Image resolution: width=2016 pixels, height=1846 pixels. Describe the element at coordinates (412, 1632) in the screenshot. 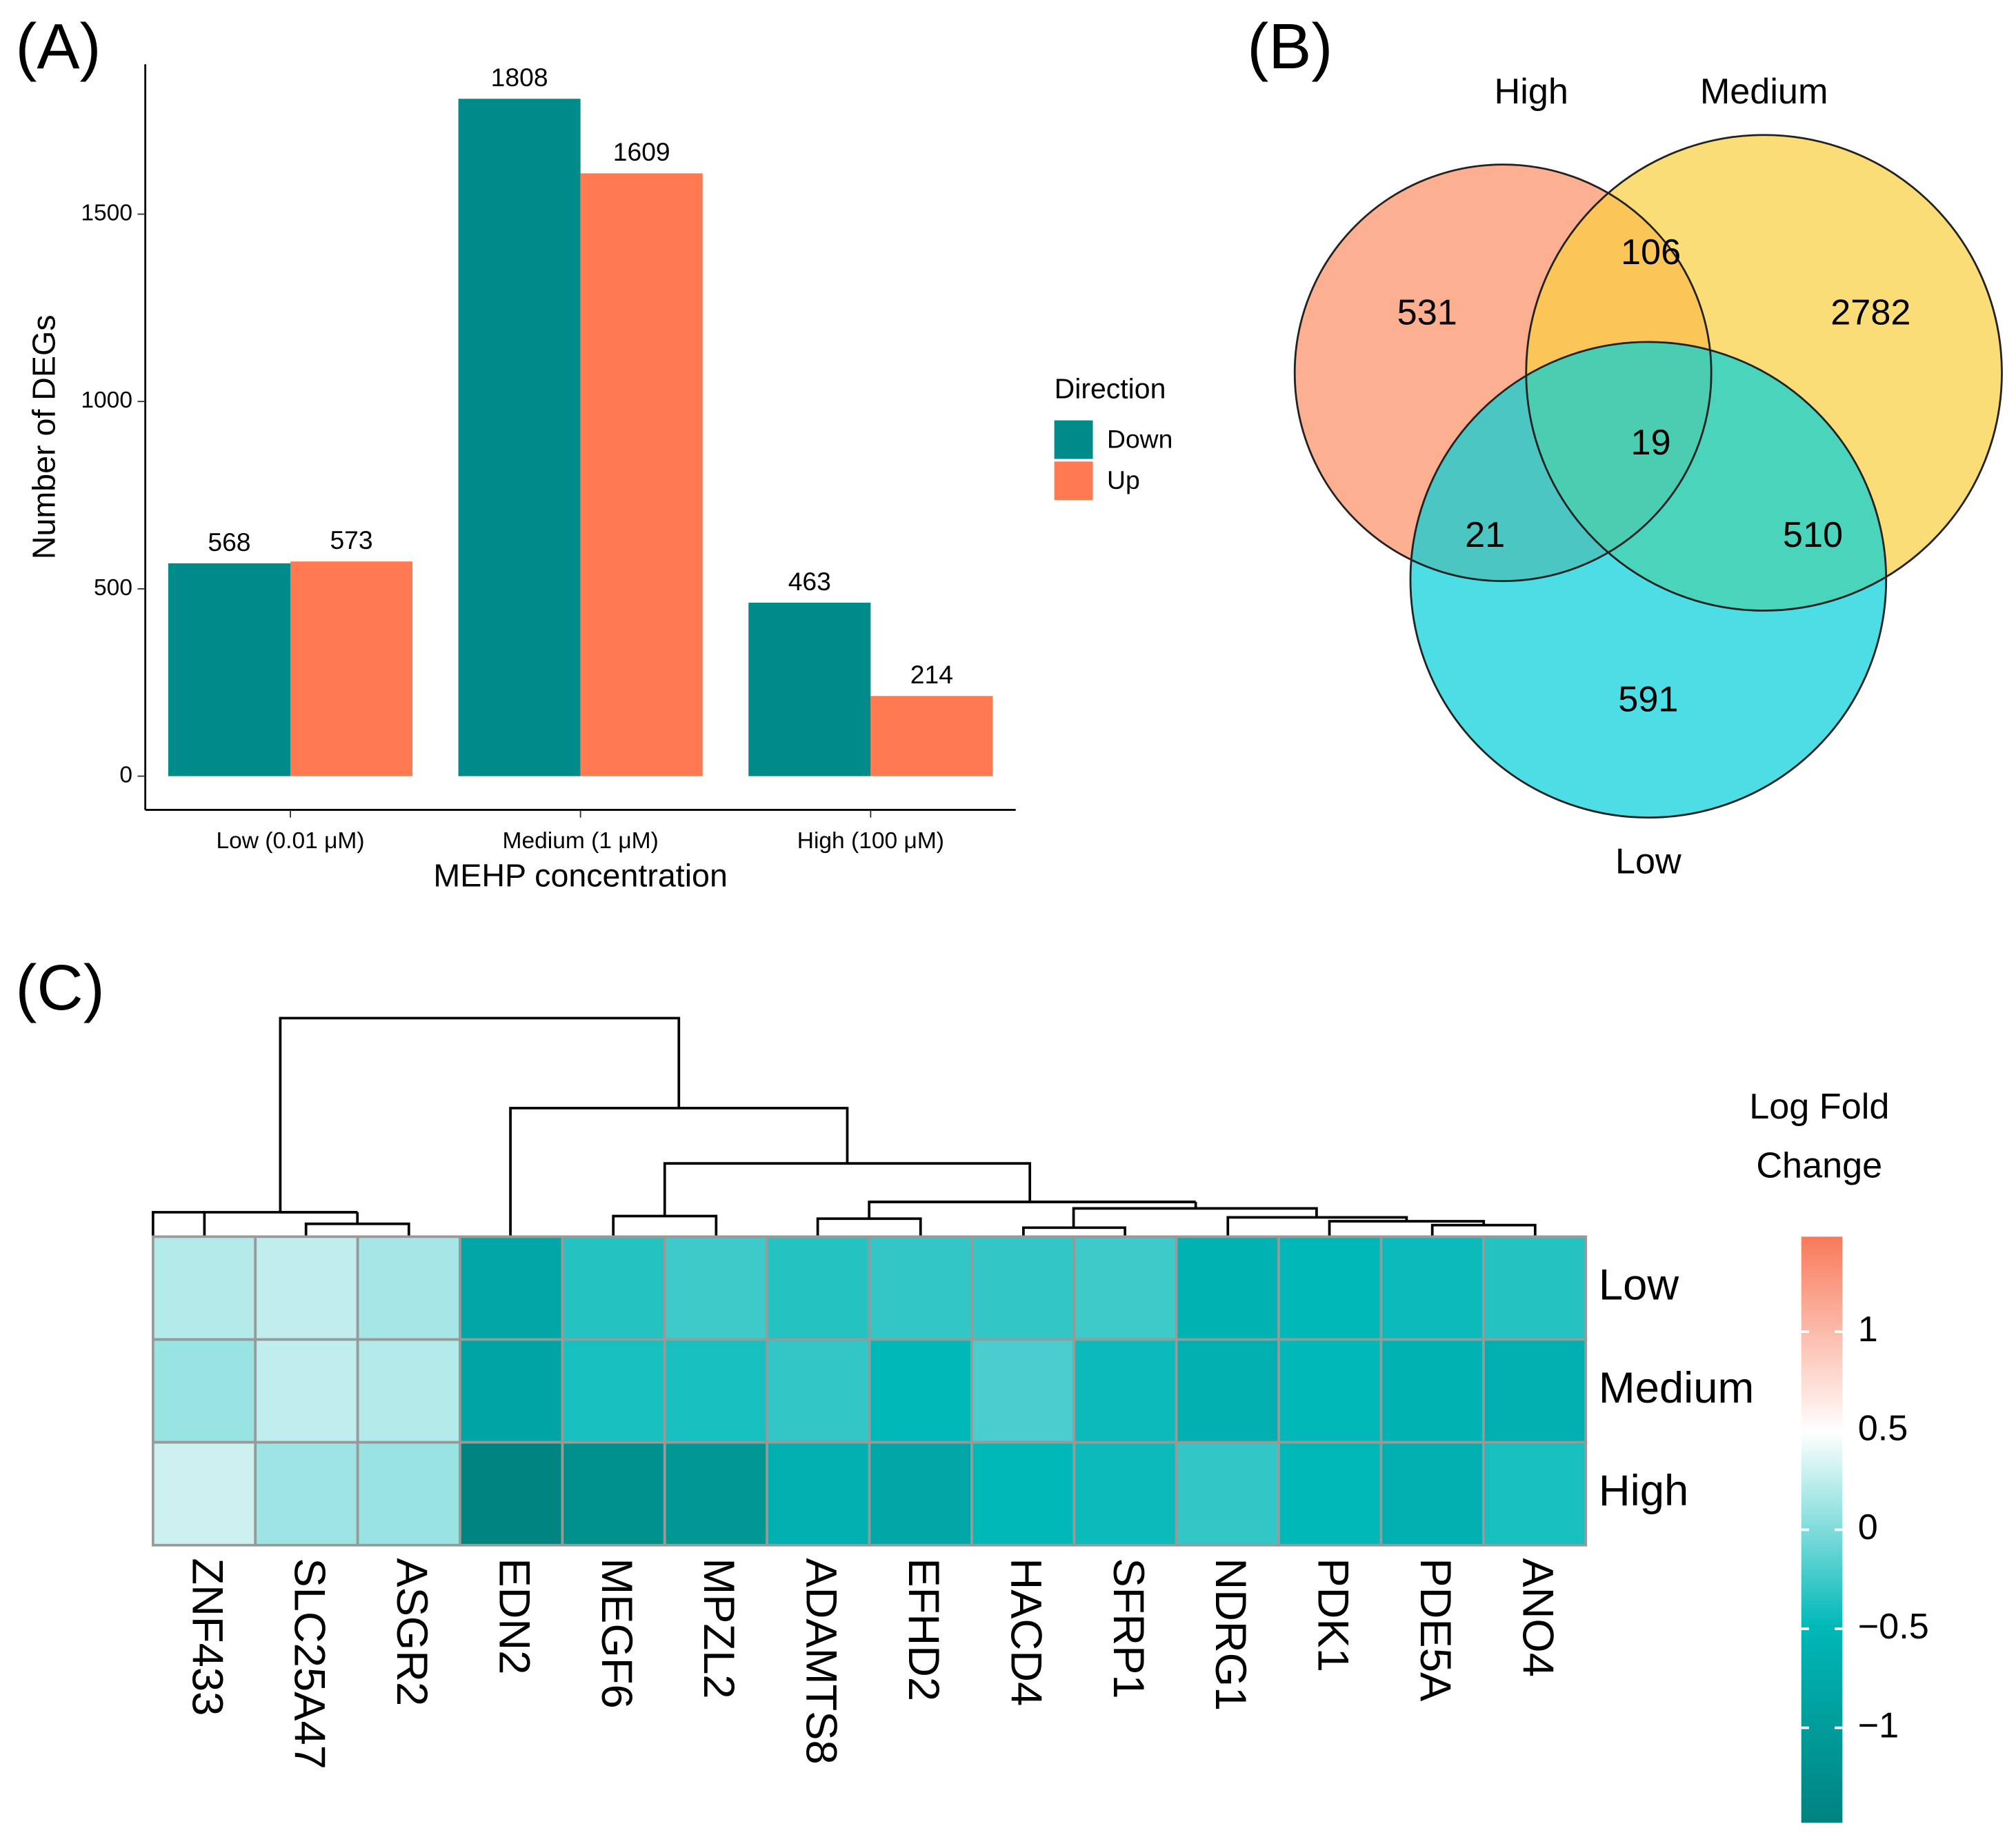

I see `column-label: ASGR2` at that location.